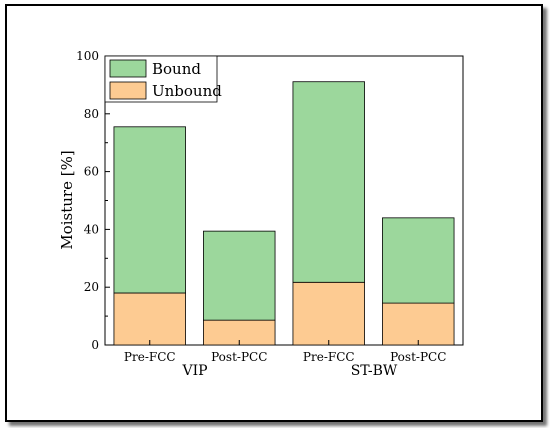  I want to click on legend: Bound Unbound, so click(163, 79).